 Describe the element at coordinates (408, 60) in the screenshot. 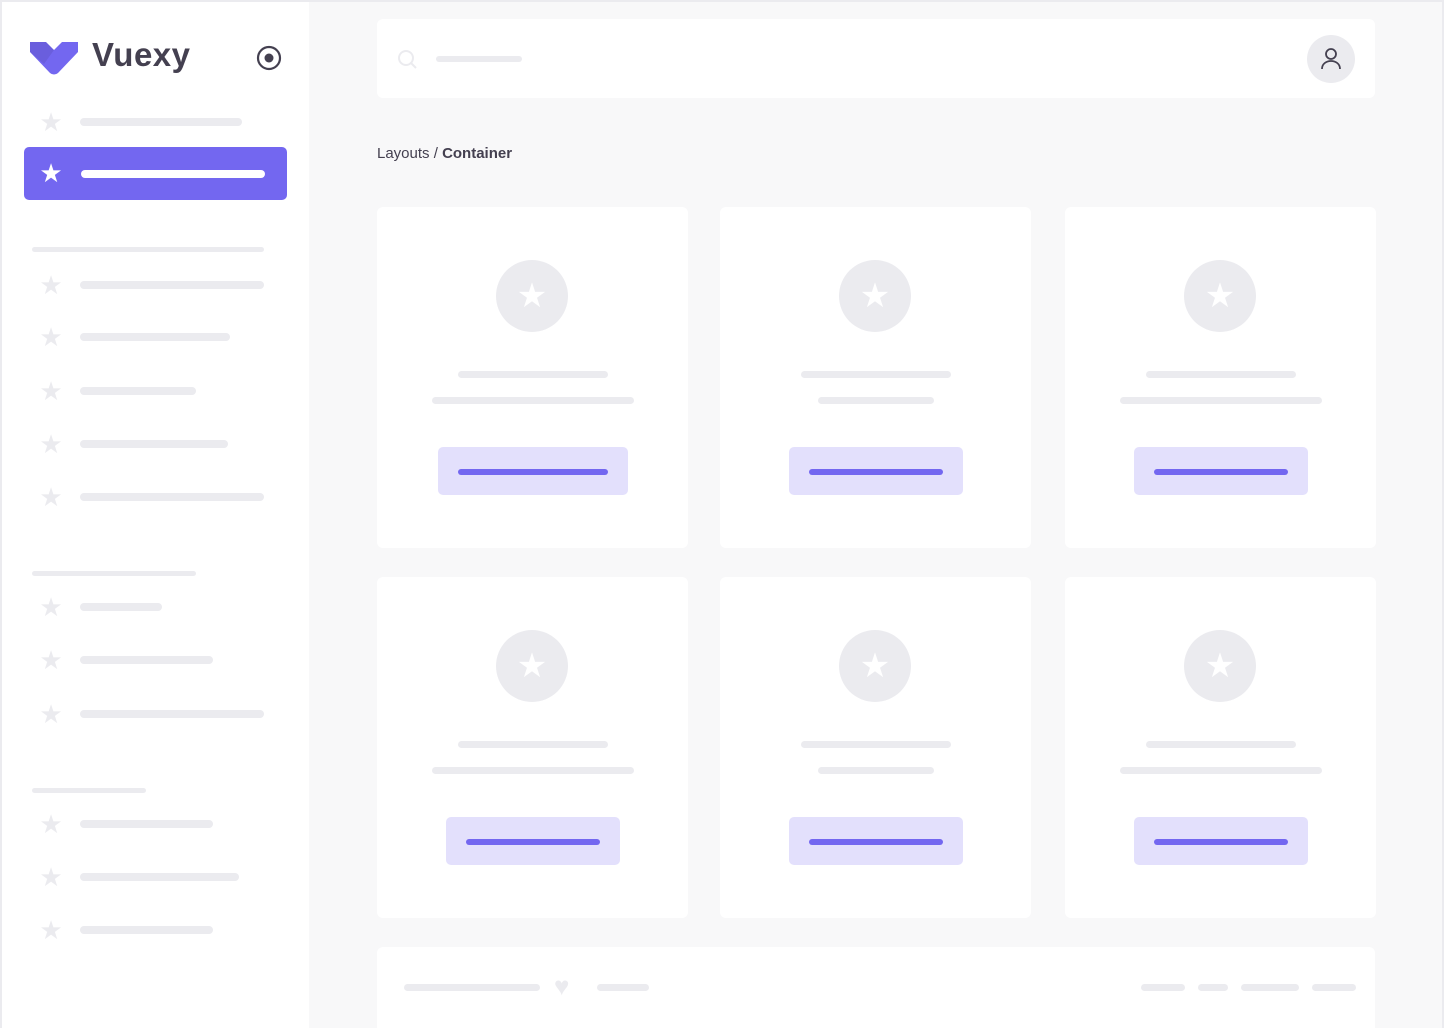

I see `search-icon` at that location.